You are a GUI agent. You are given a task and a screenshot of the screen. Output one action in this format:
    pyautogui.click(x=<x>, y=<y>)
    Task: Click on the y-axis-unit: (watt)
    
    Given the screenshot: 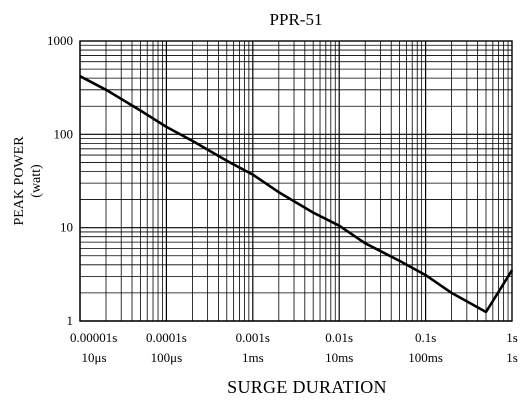 What is the action you would take?
    pyautogui.click(x=36, y=181)
    